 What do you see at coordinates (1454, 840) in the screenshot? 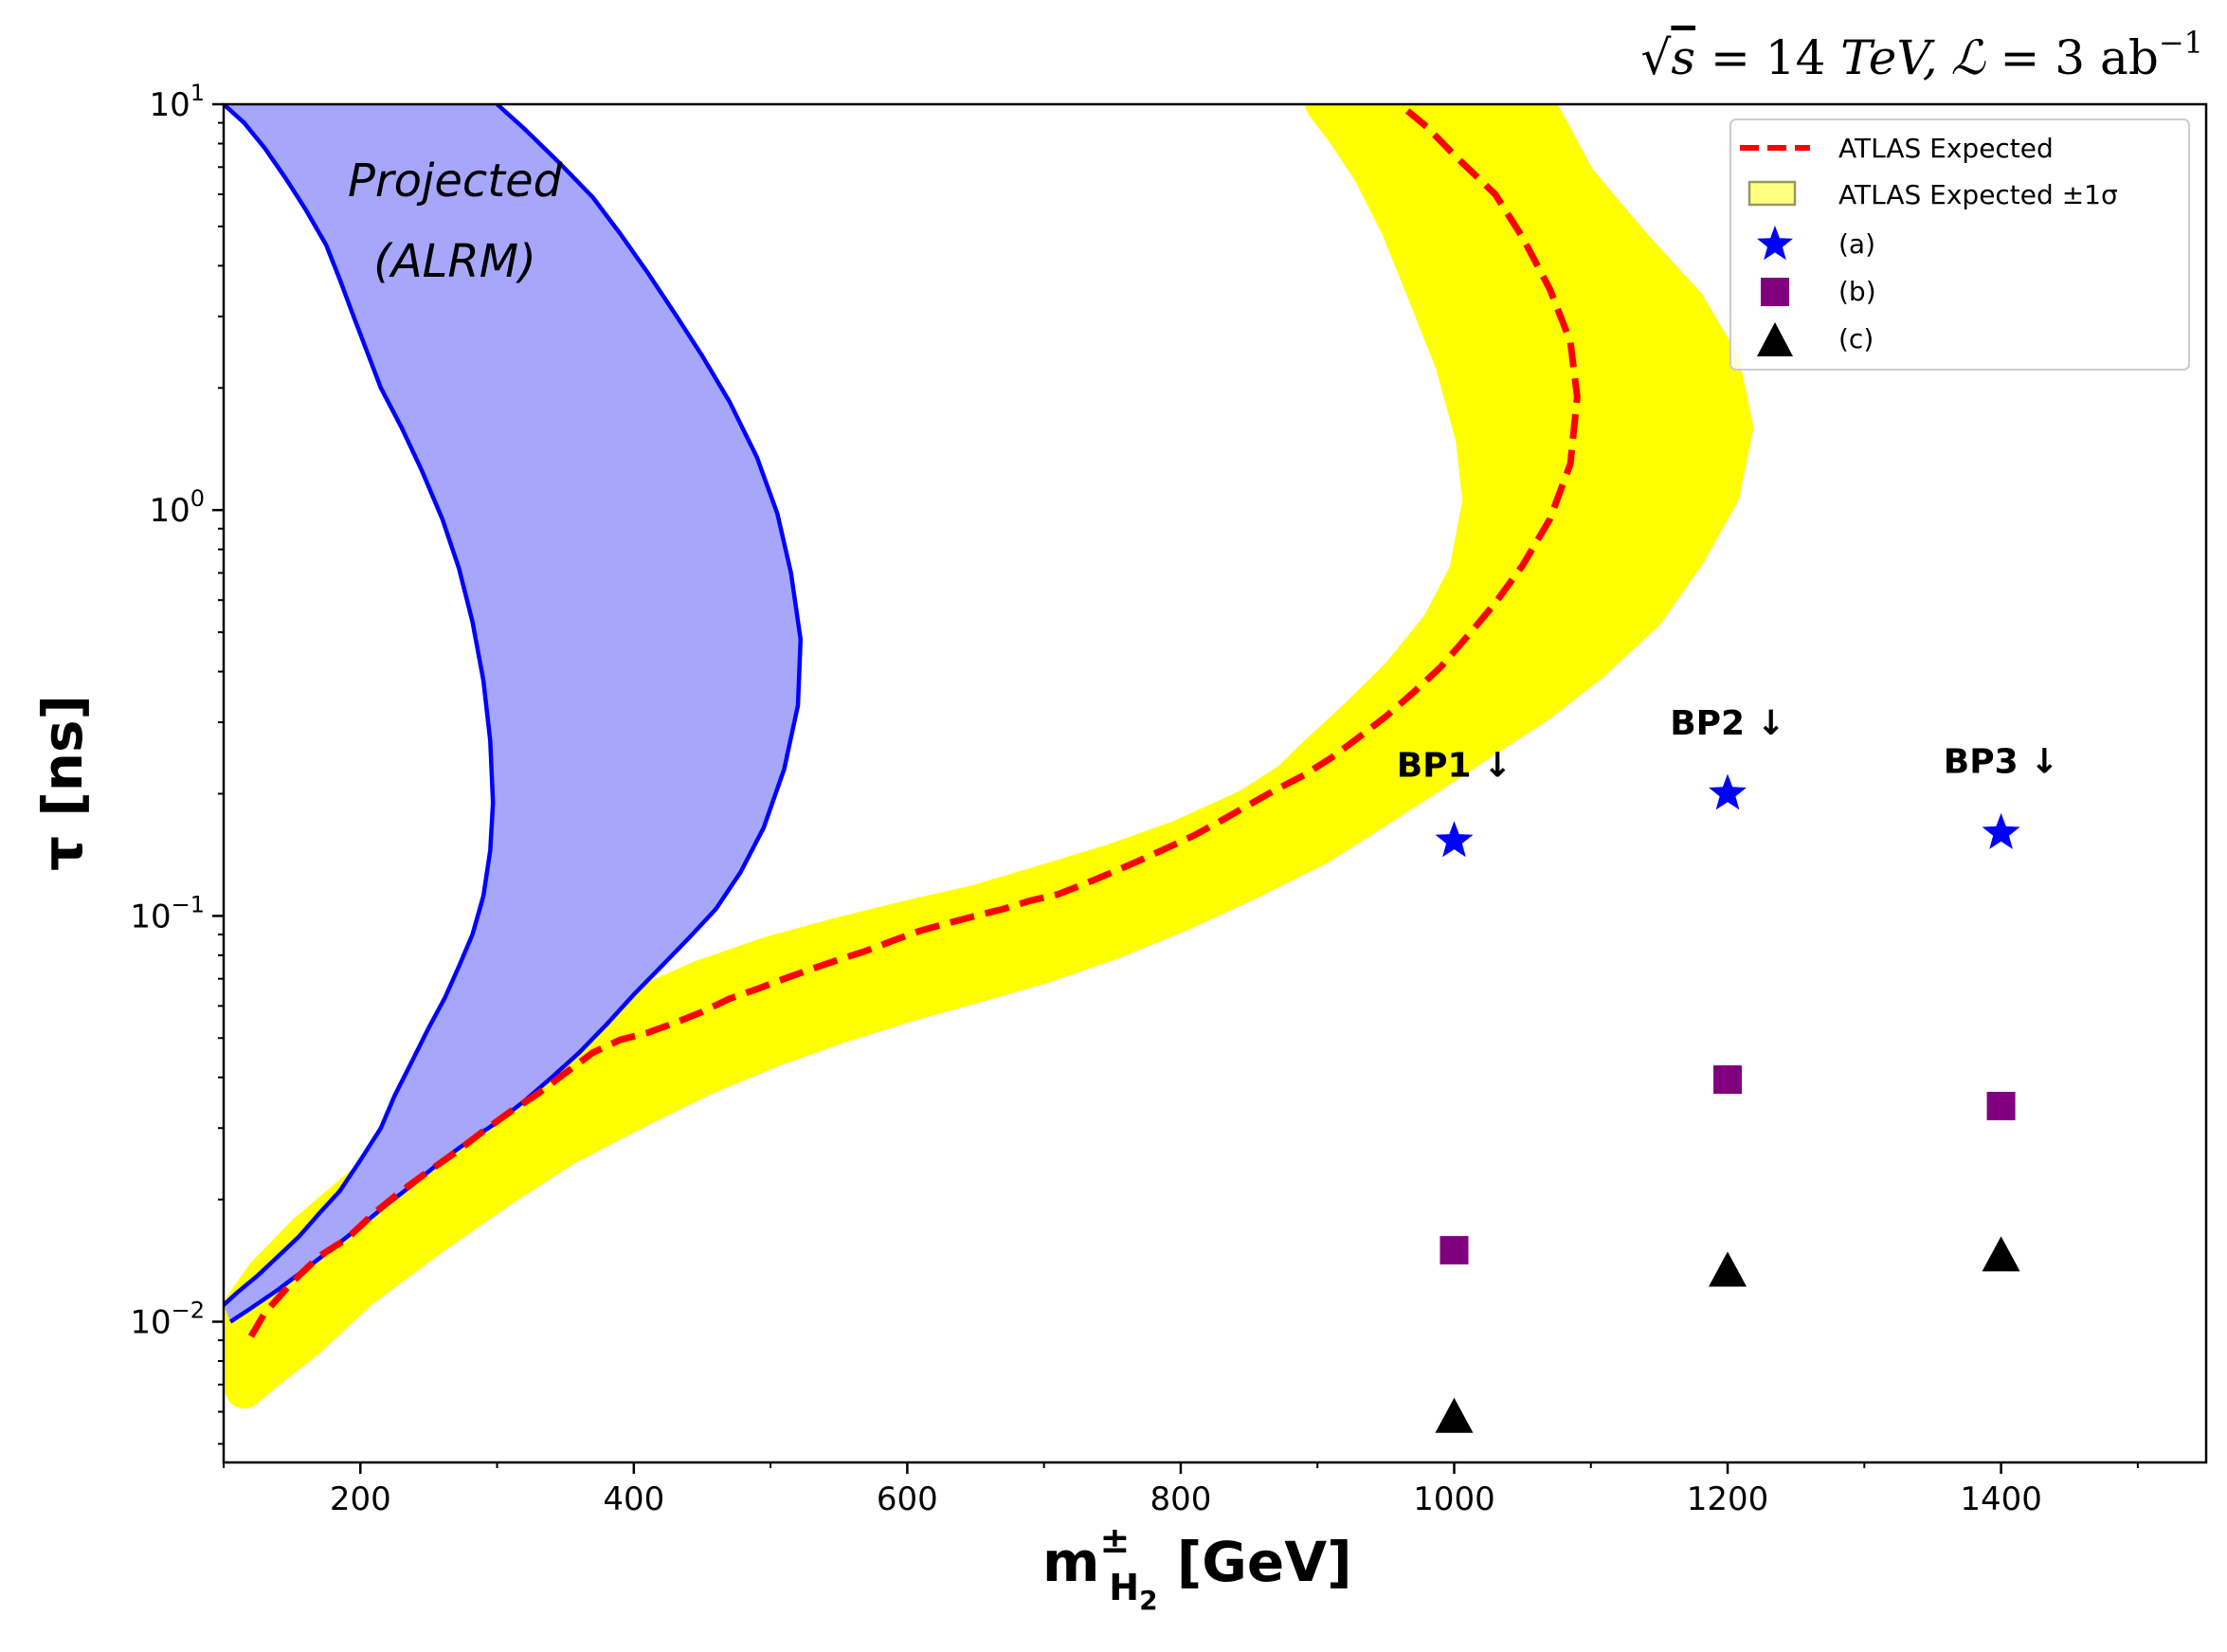
I see `bp1-star-a` at bounding box center [1454, 840].